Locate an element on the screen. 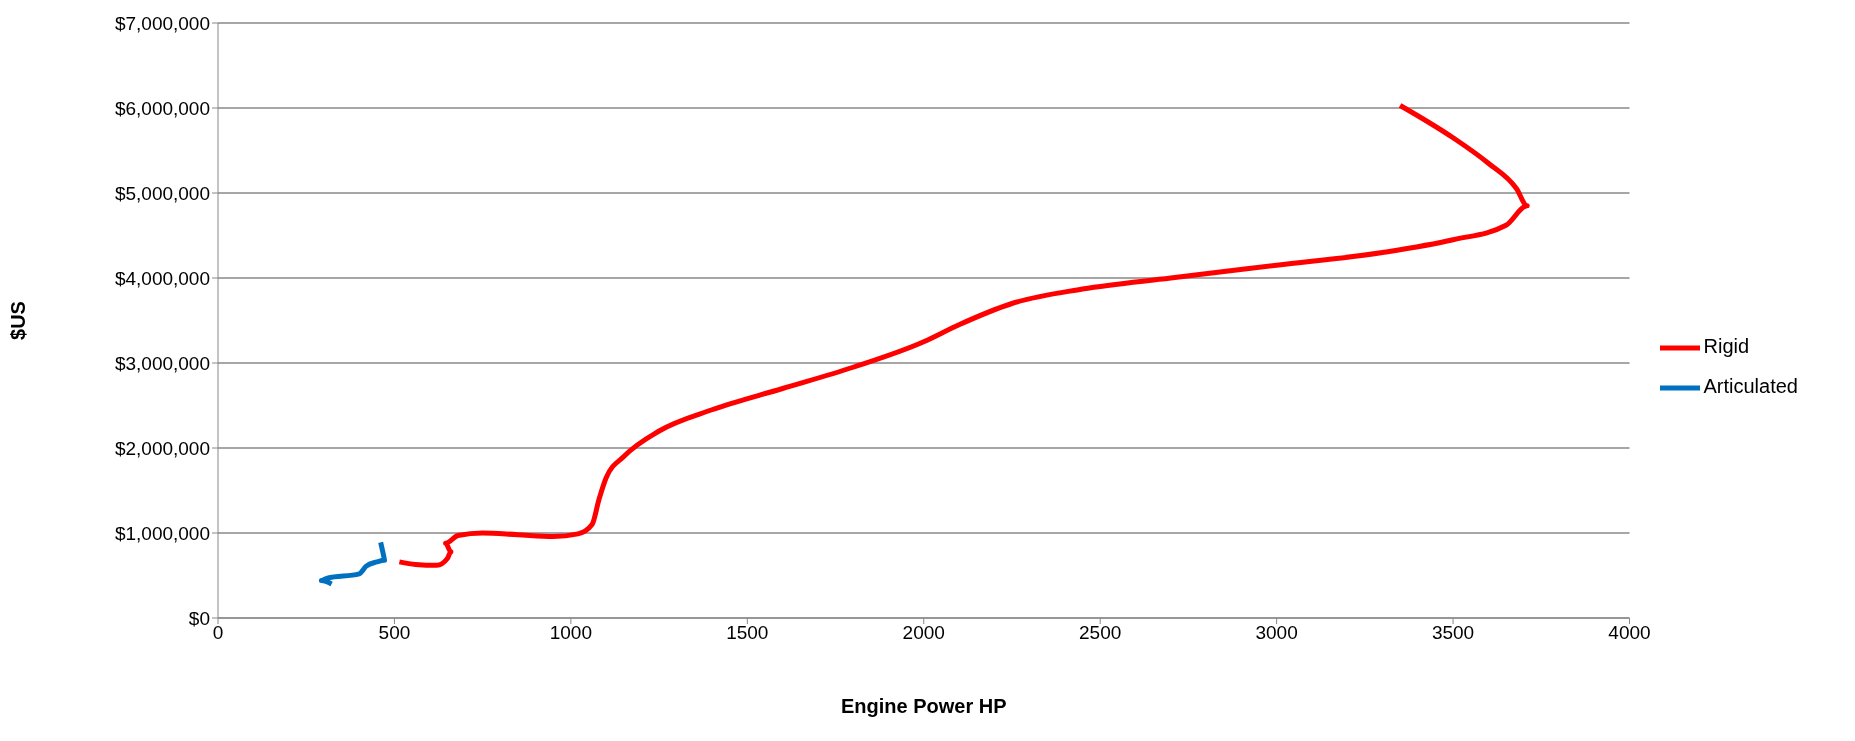 Image resolution: width=1855 pixels, height=741 pixels. x-tick-label: 3500 is located at coordinates (1453, 633).